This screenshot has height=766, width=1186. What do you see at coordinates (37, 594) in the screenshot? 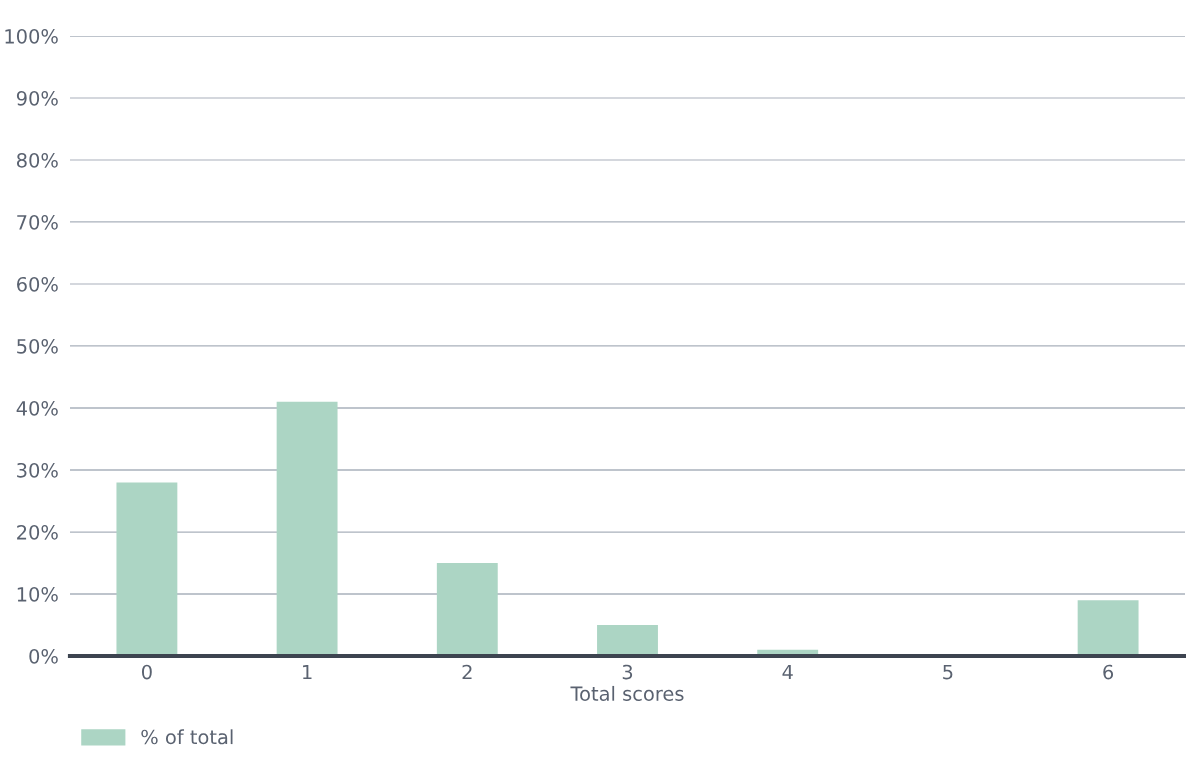
I see `y-tick-label: 10%` at bounding box center [37, 594].